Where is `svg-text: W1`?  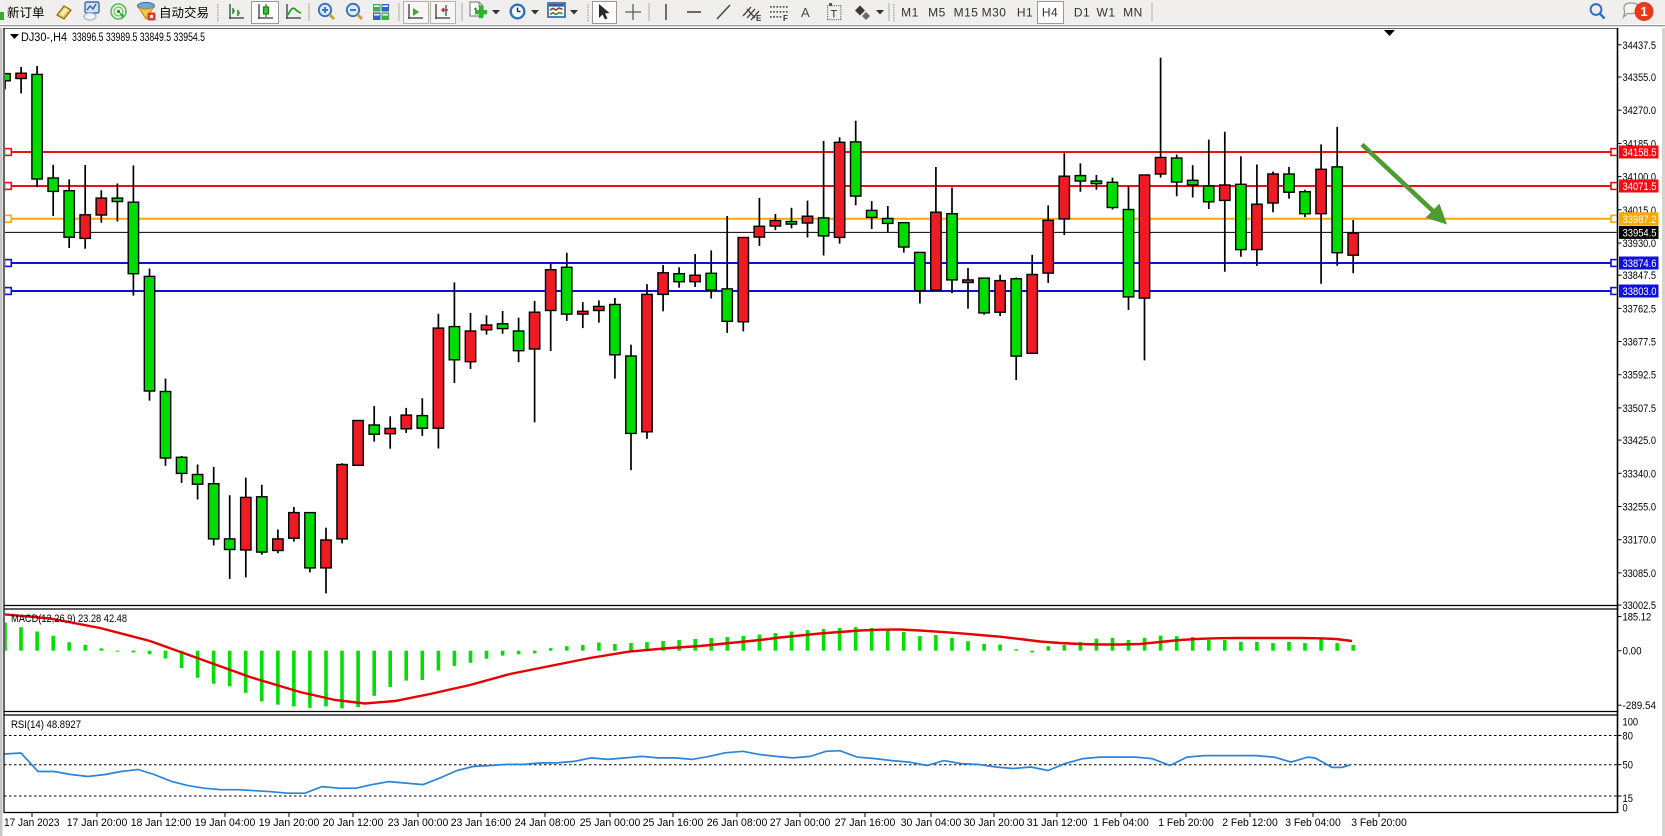 svg-text: W1 is located at coordinates (1106, 13).